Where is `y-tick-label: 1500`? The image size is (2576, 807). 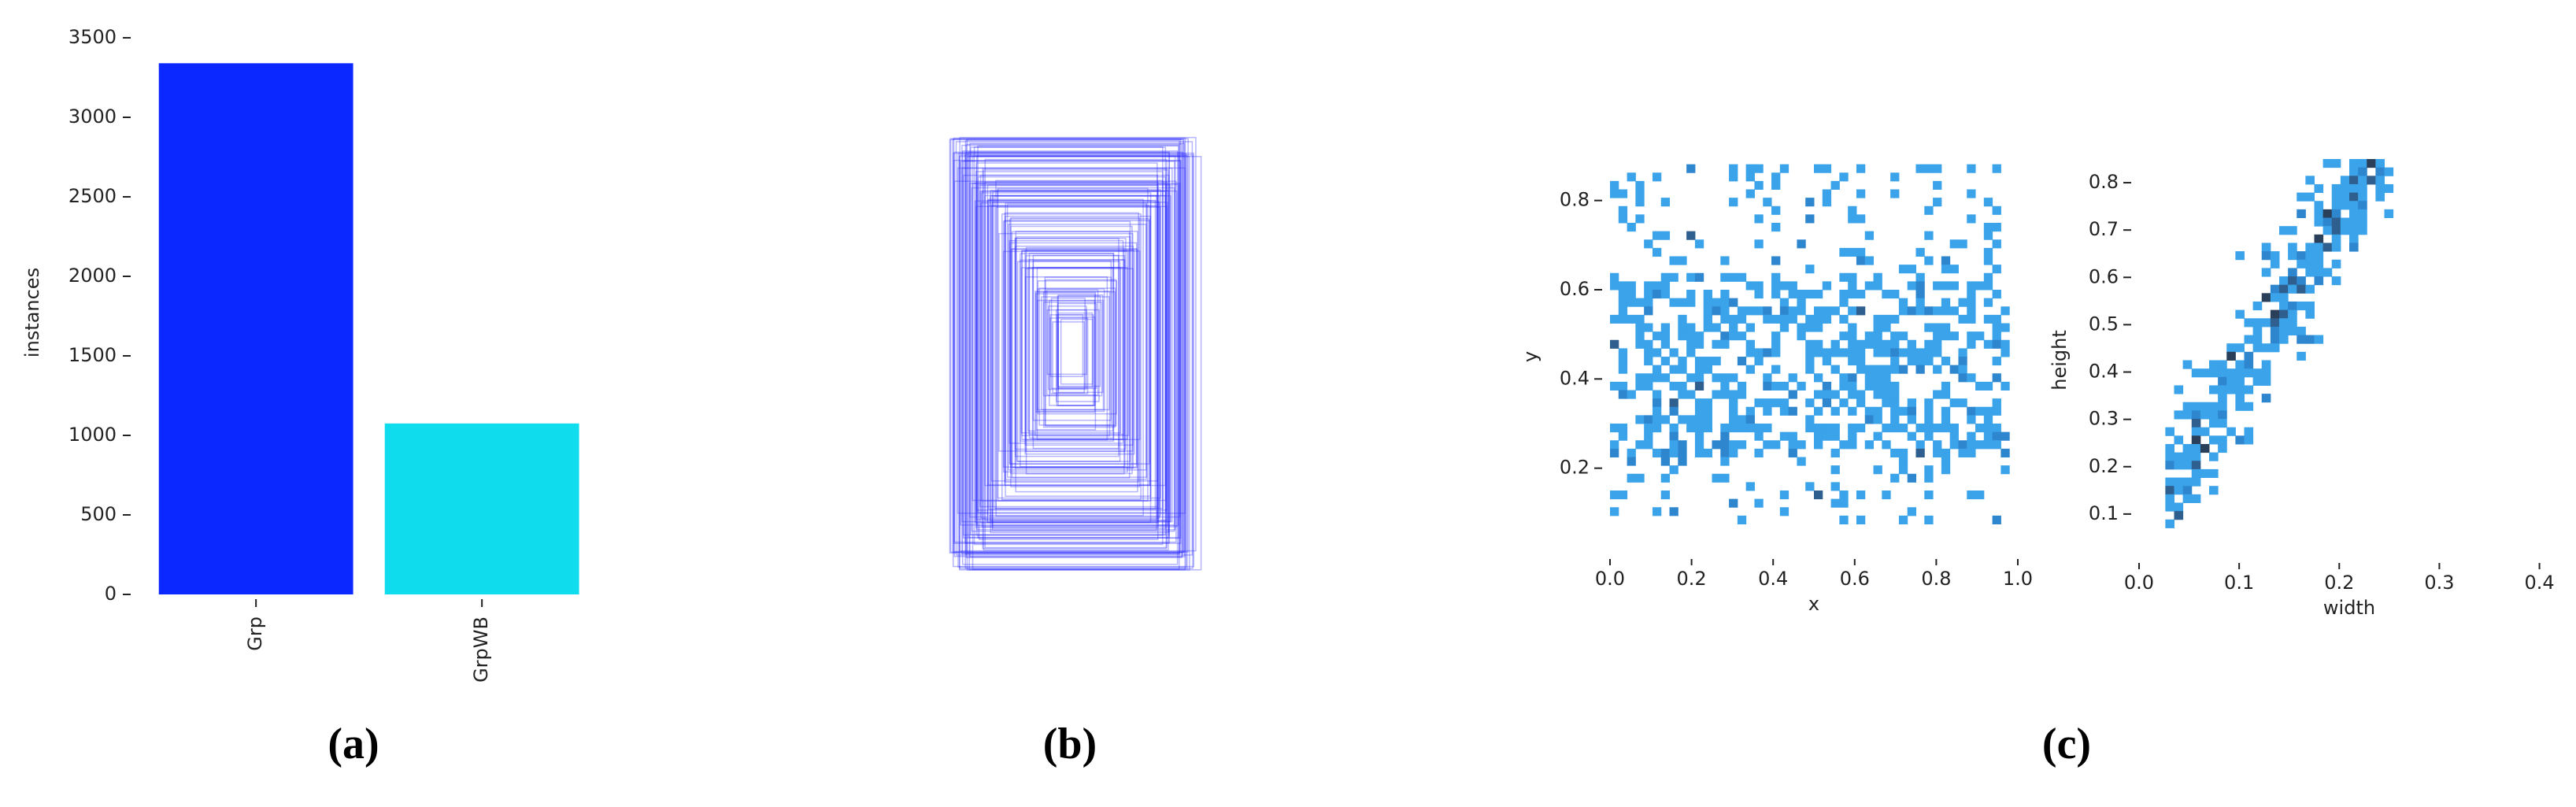
y-tick-label: 1500 is located at coordinates (92, 355).